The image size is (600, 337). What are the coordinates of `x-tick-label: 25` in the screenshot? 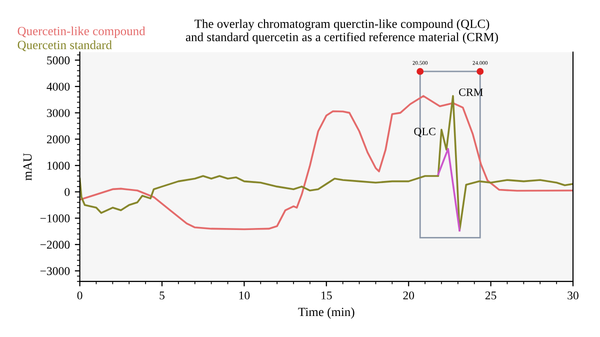 It's located at (490, 295).